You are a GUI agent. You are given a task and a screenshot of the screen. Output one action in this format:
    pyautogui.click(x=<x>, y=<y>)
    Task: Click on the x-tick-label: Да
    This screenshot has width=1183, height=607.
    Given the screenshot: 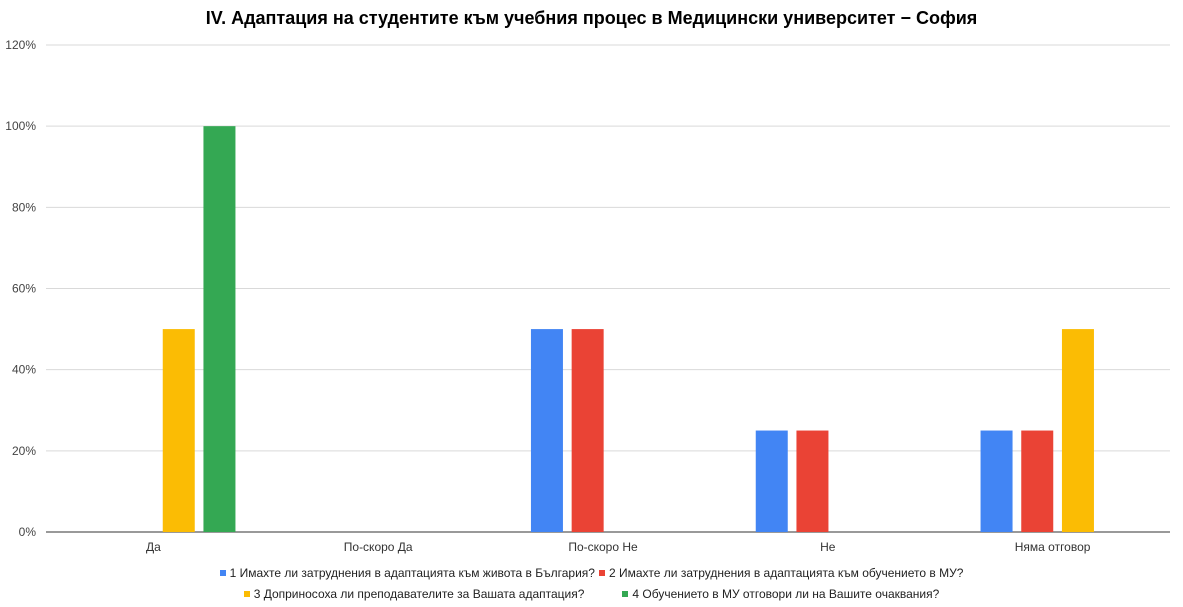 What is the action you would take?
    pyautogui.click(x=153, y=547)
    